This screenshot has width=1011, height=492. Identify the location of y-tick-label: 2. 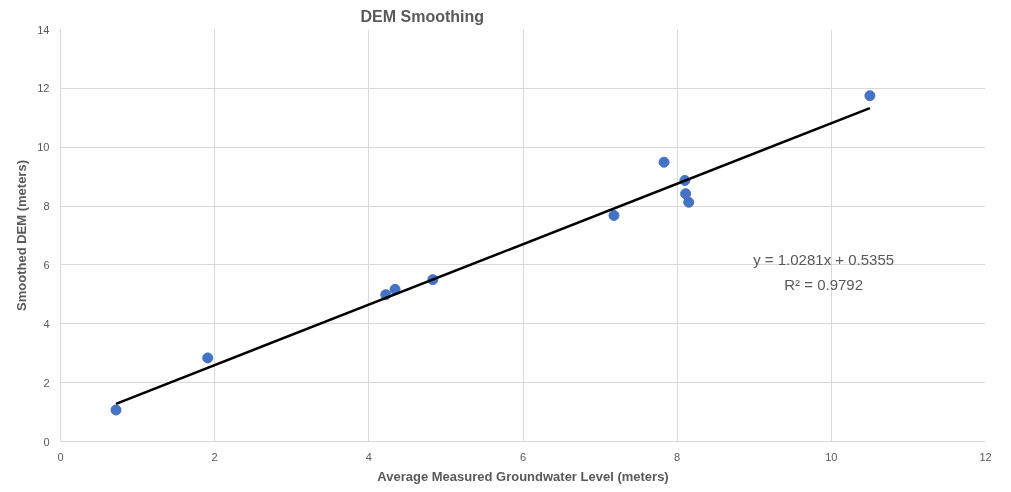
(46, 382).